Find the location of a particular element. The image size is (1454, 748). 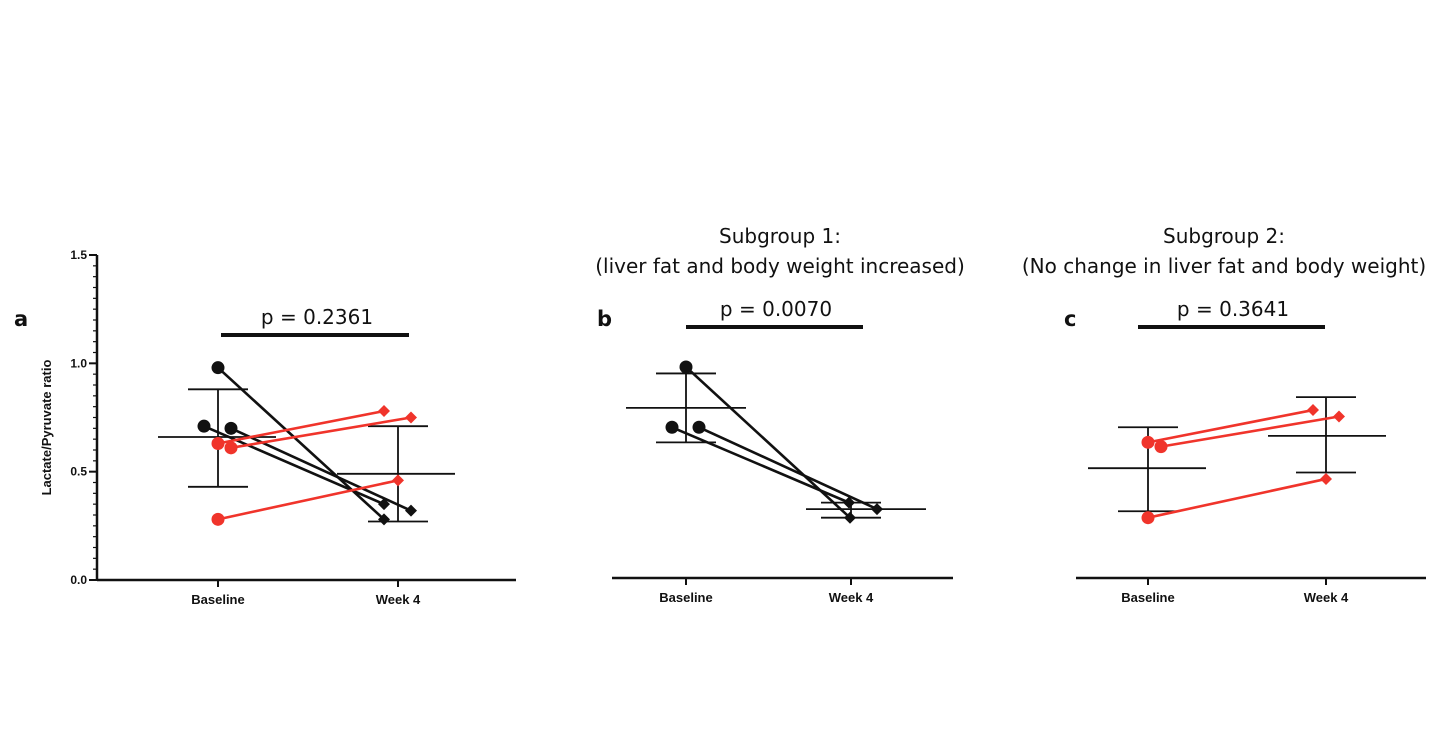

panel-title-line: (liver fat and body weight increased) is located at coordinates (780, 266).